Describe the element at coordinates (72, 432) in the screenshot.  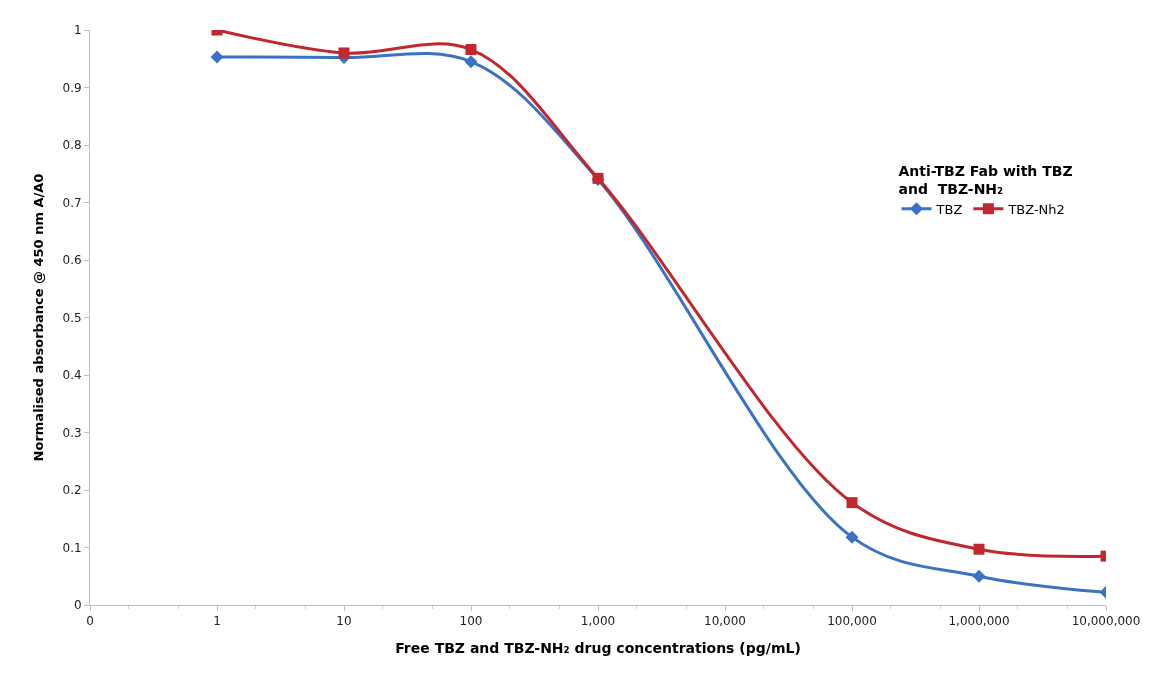
I see `y-tick-label: 0.3` at that location.